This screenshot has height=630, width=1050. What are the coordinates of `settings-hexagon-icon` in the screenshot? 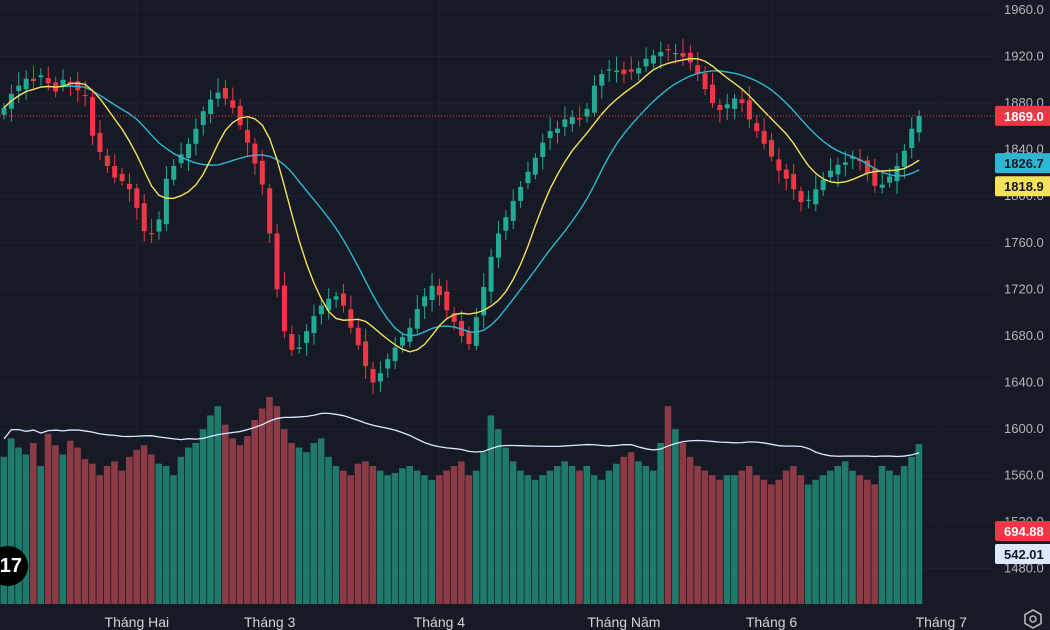 It's located at (1033, 619).